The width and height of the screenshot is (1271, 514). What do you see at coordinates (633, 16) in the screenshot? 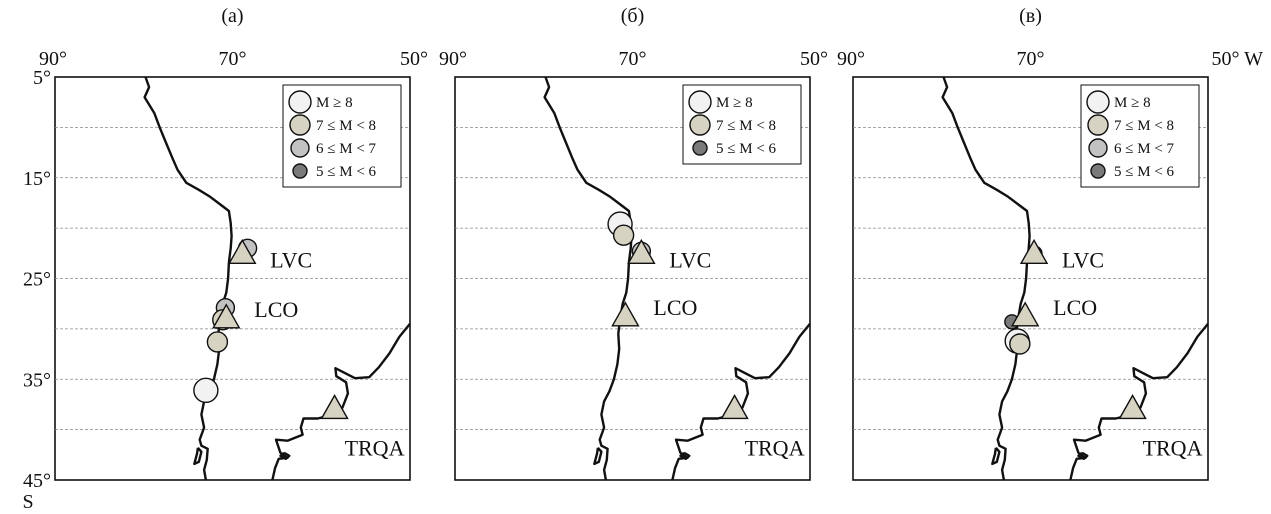
I see `panel-title: (б)` at bounding box center [633, 16].